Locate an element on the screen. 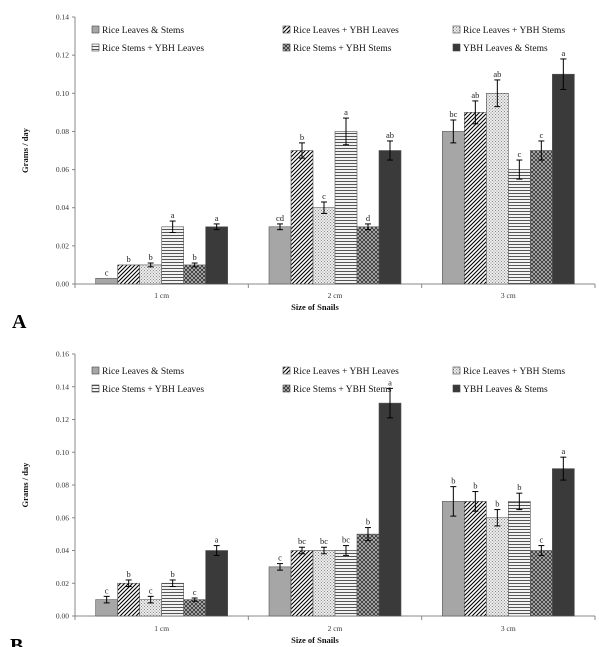 The height and width of the screenshot is (647, 599). x-axis-title: Size of Snails is located at coordinates (315, 640).